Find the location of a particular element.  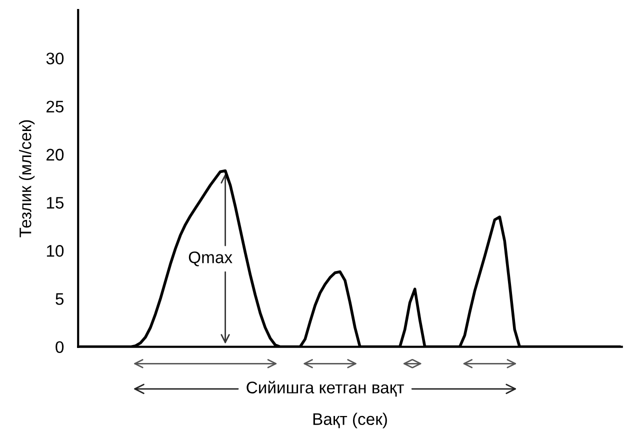

y-axis-title: Тезлик (мл/сек) is located at coordinates (27, 179).